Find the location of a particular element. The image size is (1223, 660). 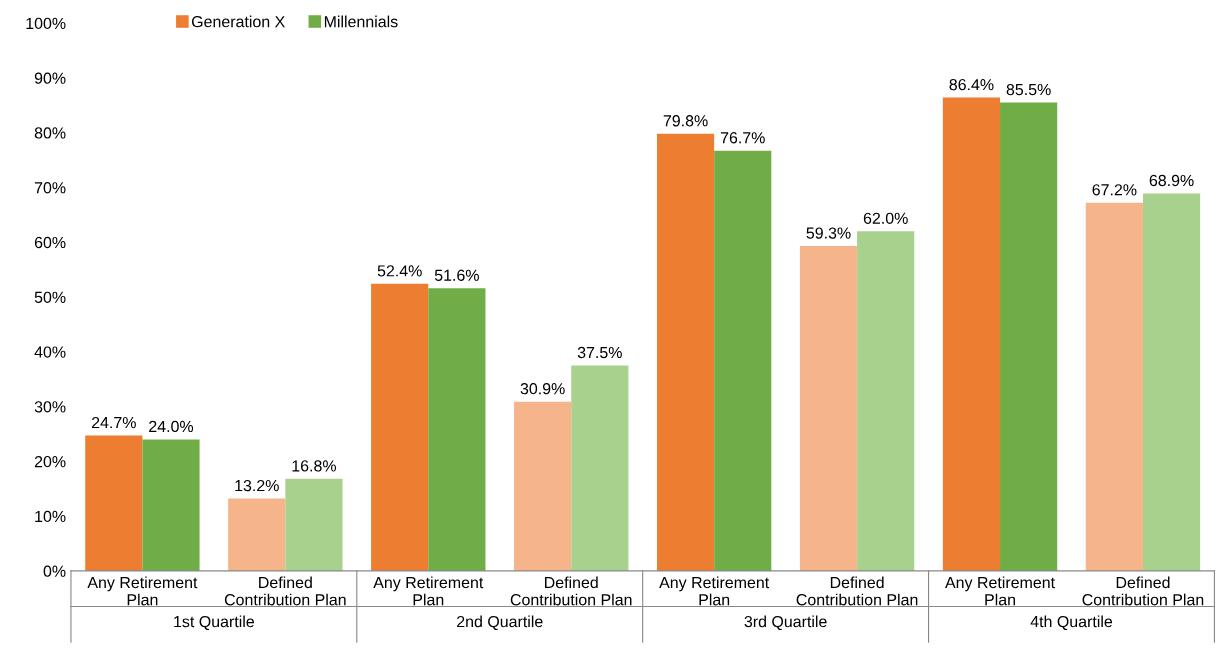

y-tick-label: 20% is located at coordinates (50, 461).